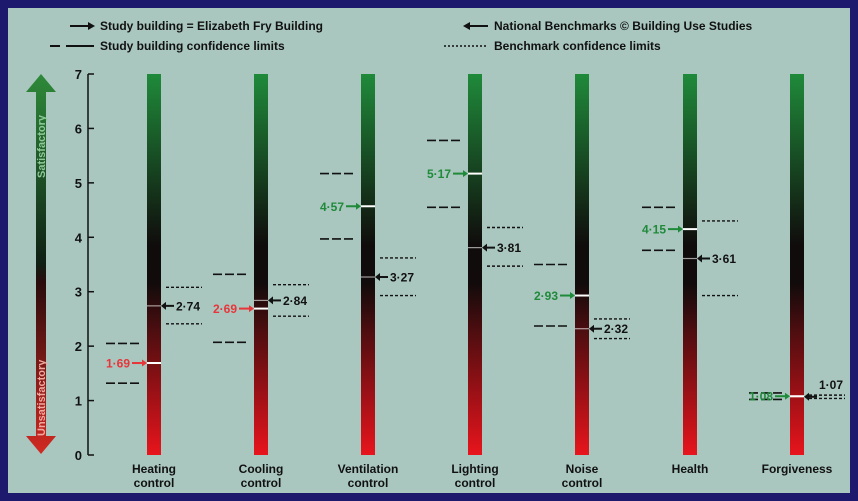 This screenshot has height=501, width=858. I want to click on y-tick-label: 2, so click(78, 346).